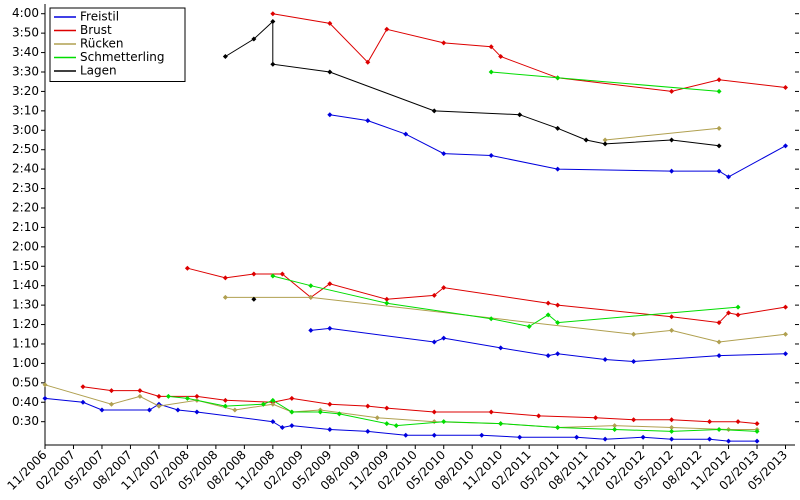 The height and width of the screenshot is (500, 800). Describe the element at coordinates (25, 149) in the screenshot. I see `y-tick-label: 2:50` at that location.